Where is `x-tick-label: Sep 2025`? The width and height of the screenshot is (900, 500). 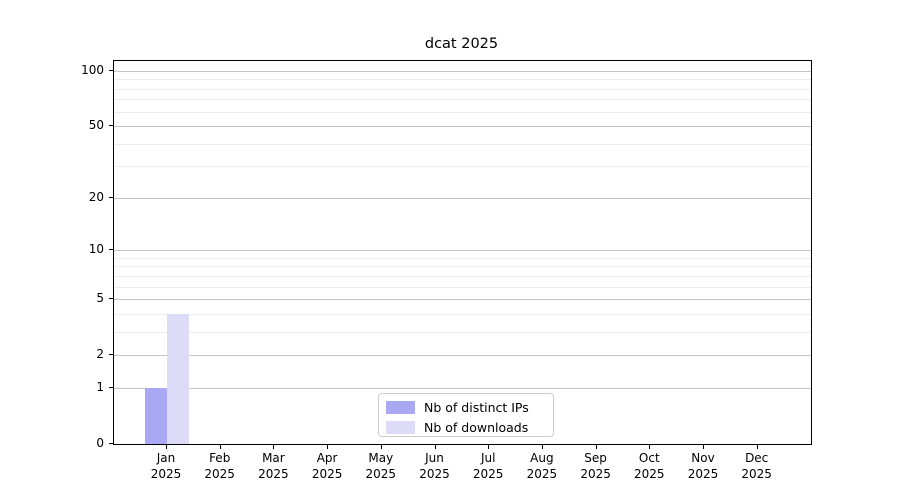
x-tick-label: Sep 2025 is located at coordinates (595, 466).